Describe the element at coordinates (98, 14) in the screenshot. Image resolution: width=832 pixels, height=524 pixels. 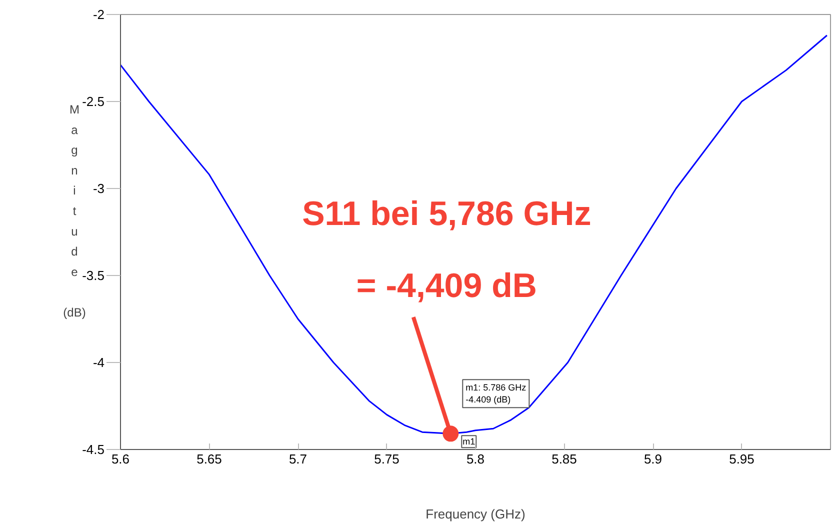
I see `y-tick-label: -2` at that location.